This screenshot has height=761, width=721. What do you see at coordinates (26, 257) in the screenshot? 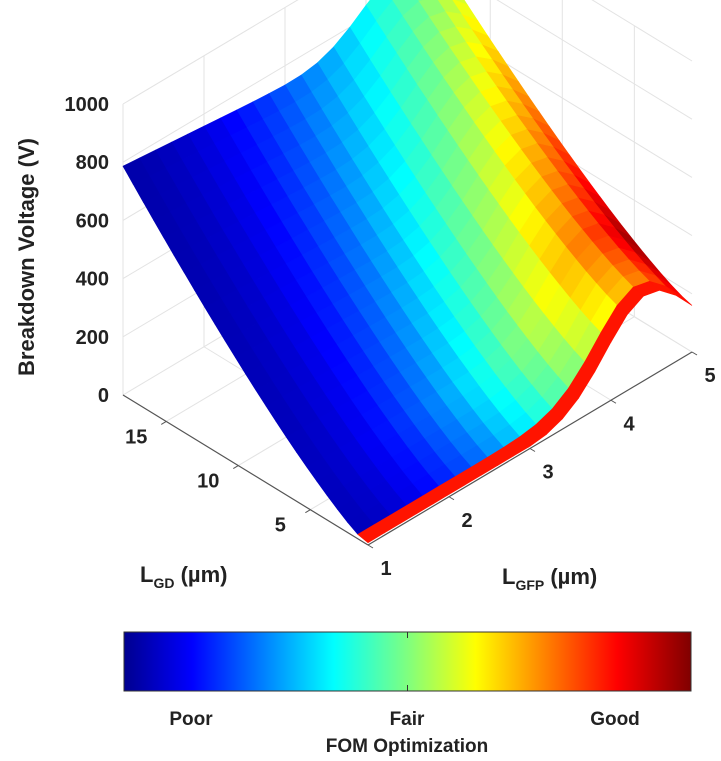
I see `z-axis-title: Breakdown Voltage (V)` at bounding box center [26, 257].